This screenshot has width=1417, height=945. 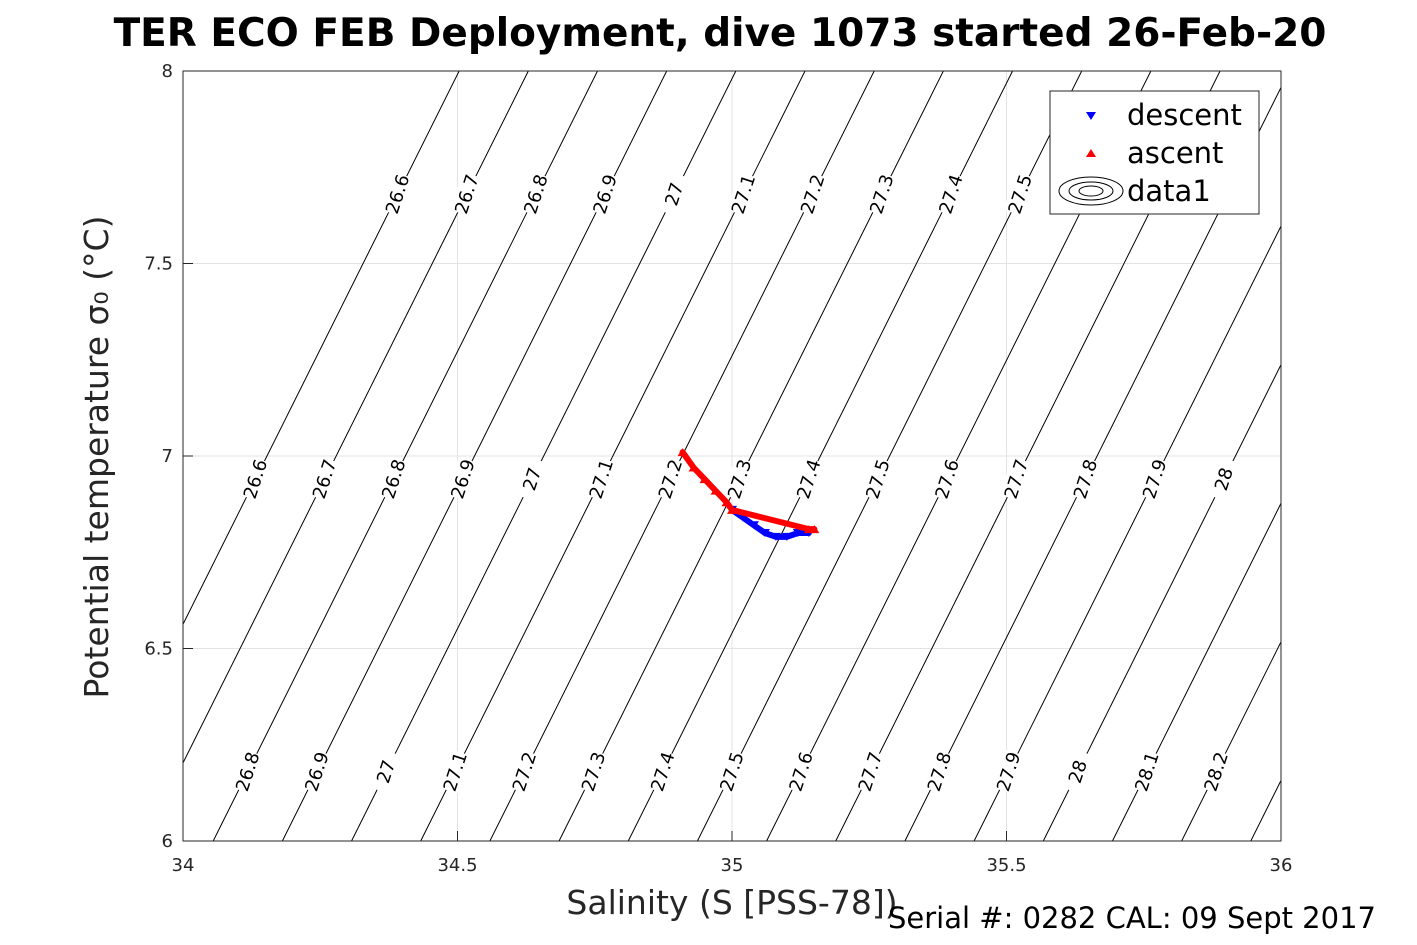 I want to click on y-tick-label: 6.5, so click(x=158, y=649).